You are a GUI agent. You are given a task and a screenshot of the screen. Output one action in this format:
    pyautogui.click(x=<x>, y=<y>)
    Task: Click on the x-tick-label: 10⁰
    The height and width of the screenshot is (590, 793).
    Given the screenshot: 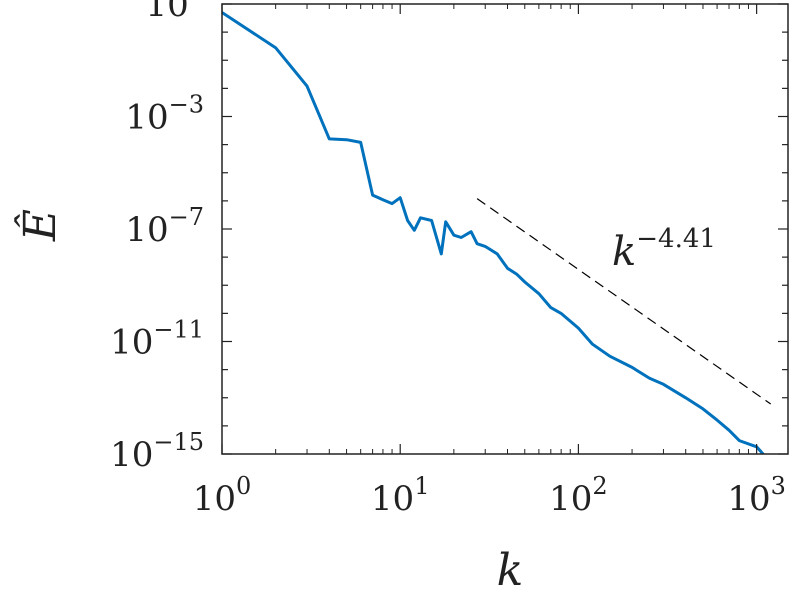 What is the action you would take?
    pyautogui.click(x=222, y=495)
    